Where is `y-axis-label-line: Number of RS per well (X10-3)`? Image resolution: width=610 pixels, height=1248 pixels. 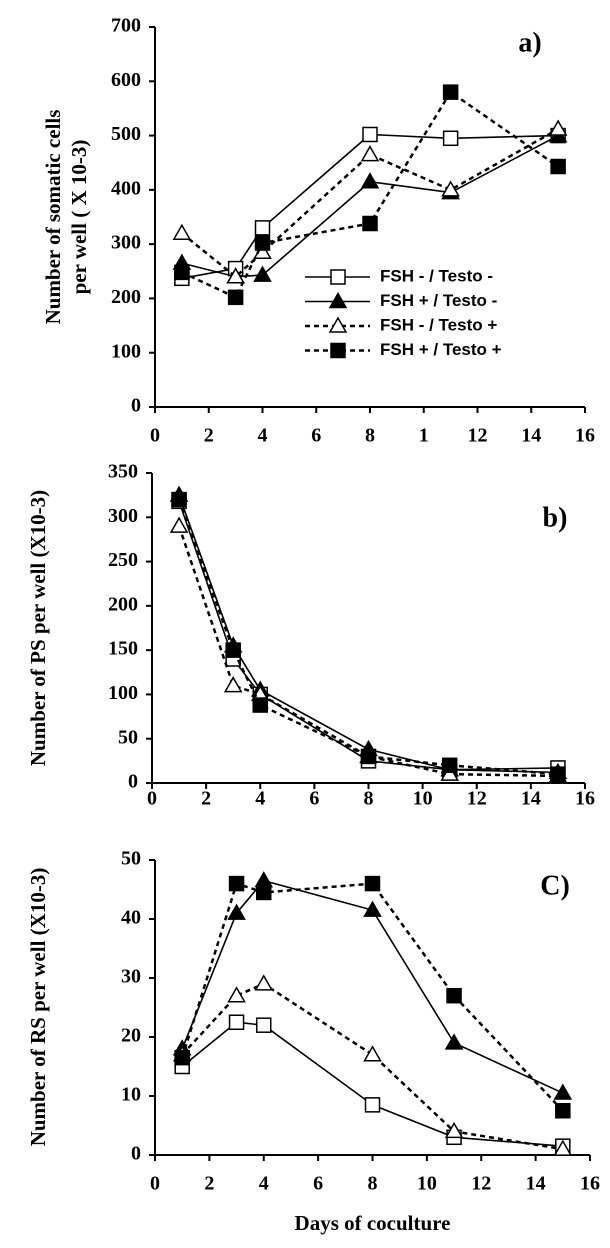 y-axis-label-line: Number of RS per well (X10-3) is located at coordinates (38, 1007).